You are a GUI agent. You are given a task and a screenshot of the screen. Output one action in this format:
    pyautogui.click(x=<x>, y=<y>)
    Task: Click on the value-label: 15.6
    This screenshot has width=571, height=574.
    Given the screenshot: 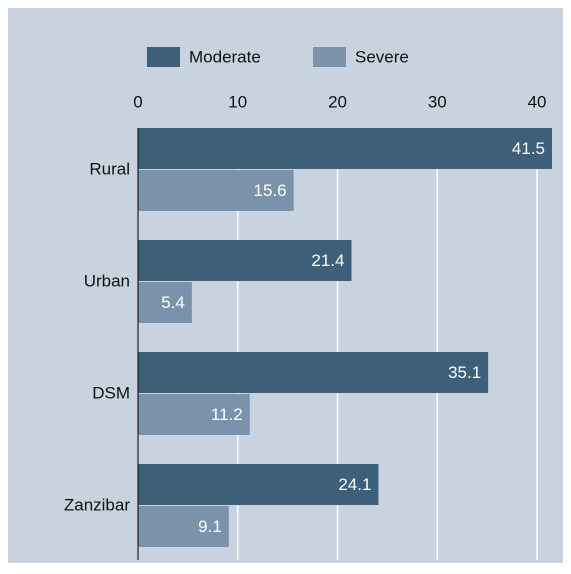 What is the action you would take?
    pyautogui.click(x=270, y=190)
    